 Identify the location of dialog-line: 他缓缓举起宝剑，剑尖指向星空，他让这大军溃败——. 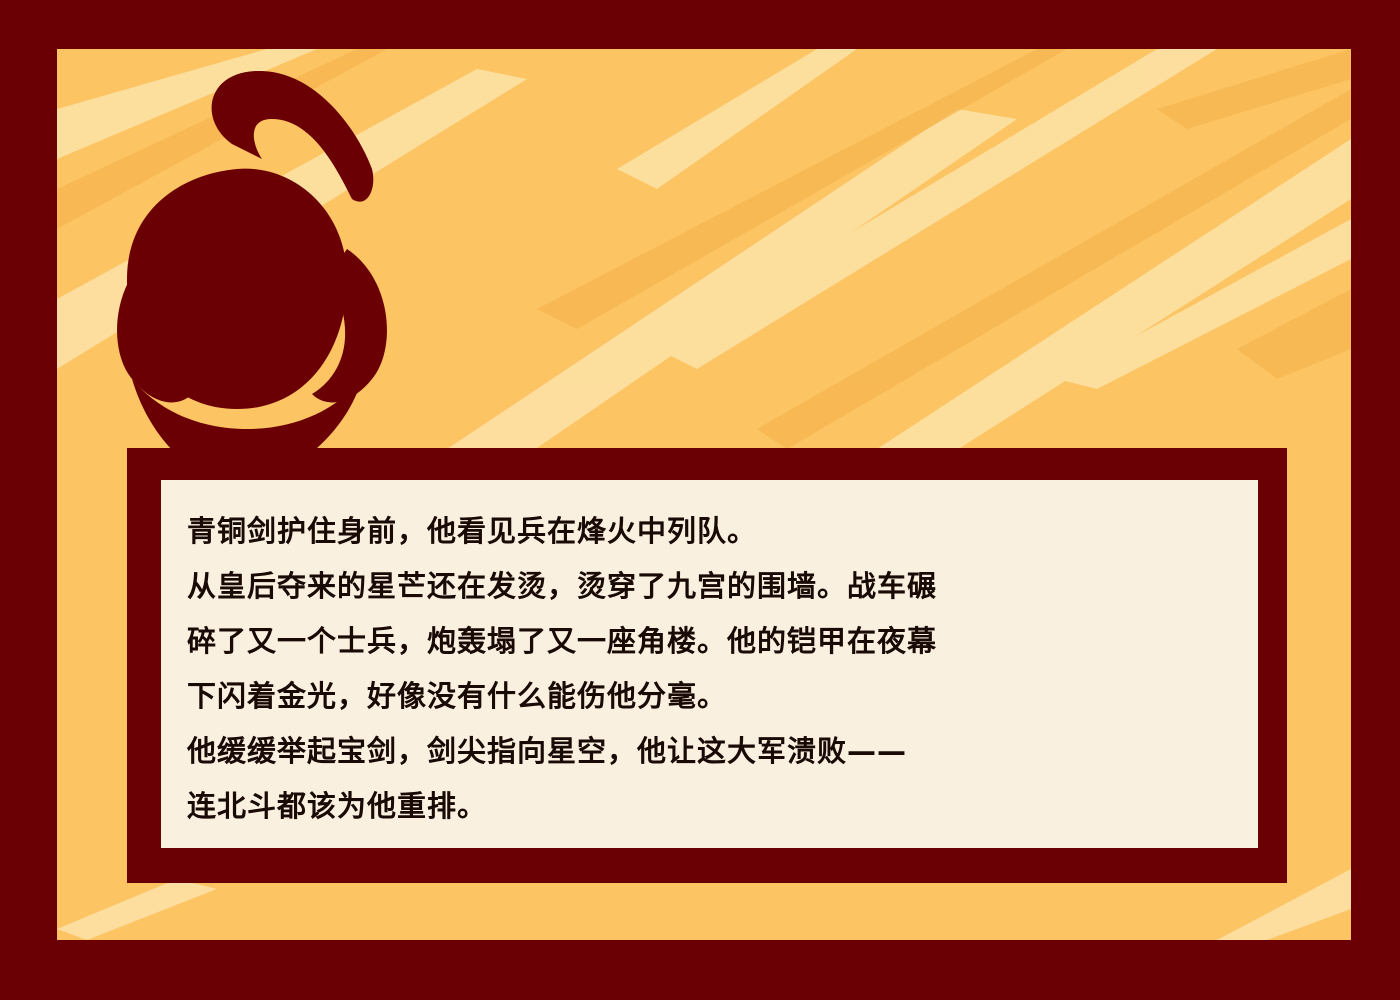
(547, 751).